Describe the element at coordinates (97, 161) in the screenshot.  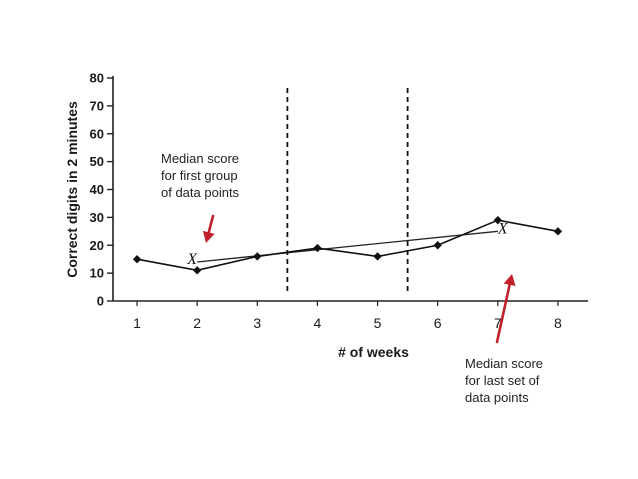
I see `y-tick-label: 50` at that location.